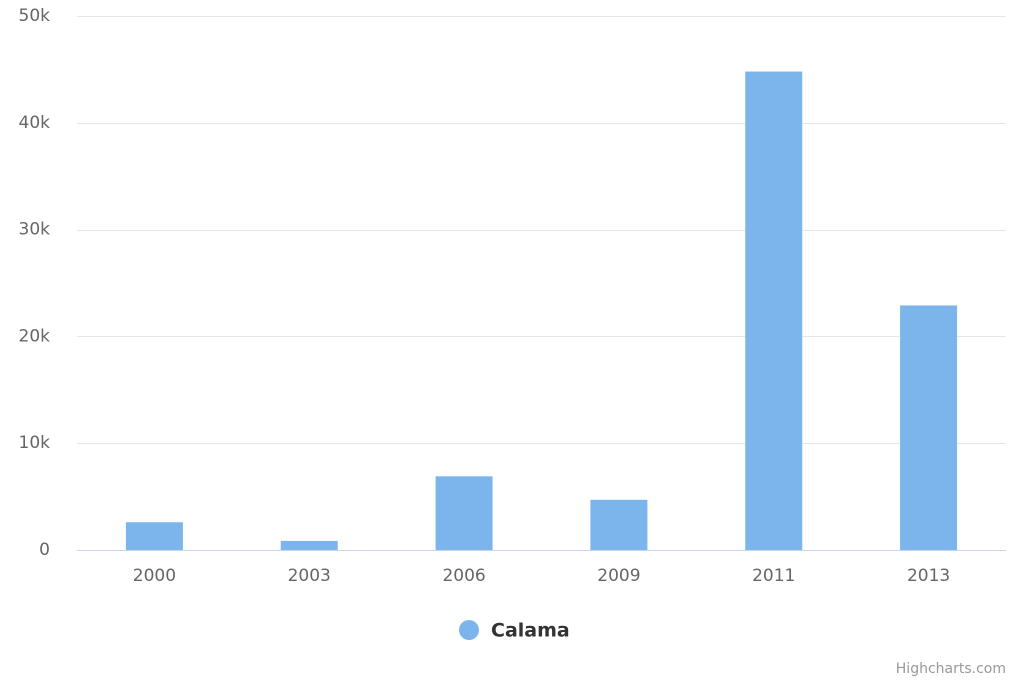 This screenshot has height=683, width=1024. What do you see at coordinates (35, 123) in the screenshot?
I see `y-tick-label: 40k` at bounding box center [35, 123].